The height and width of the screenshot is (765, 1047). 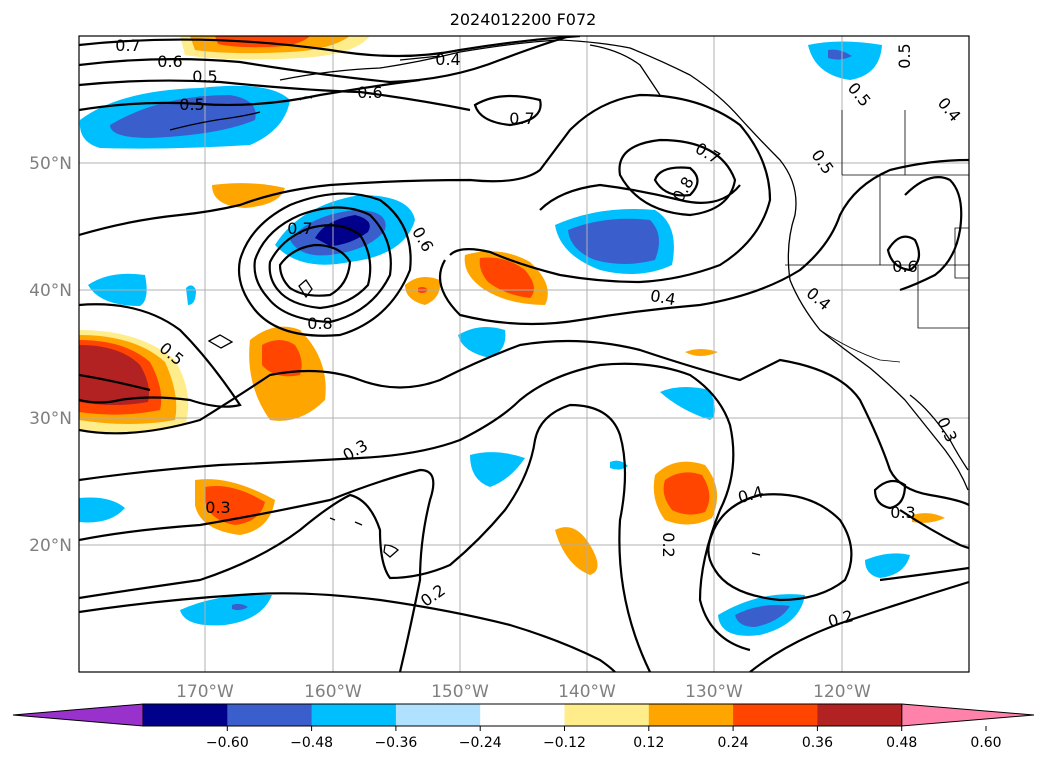 What do you see at coordinates (842, 692) in the screenshot?
I see `lon-label: 120°W` at bounding box center [842, 692].